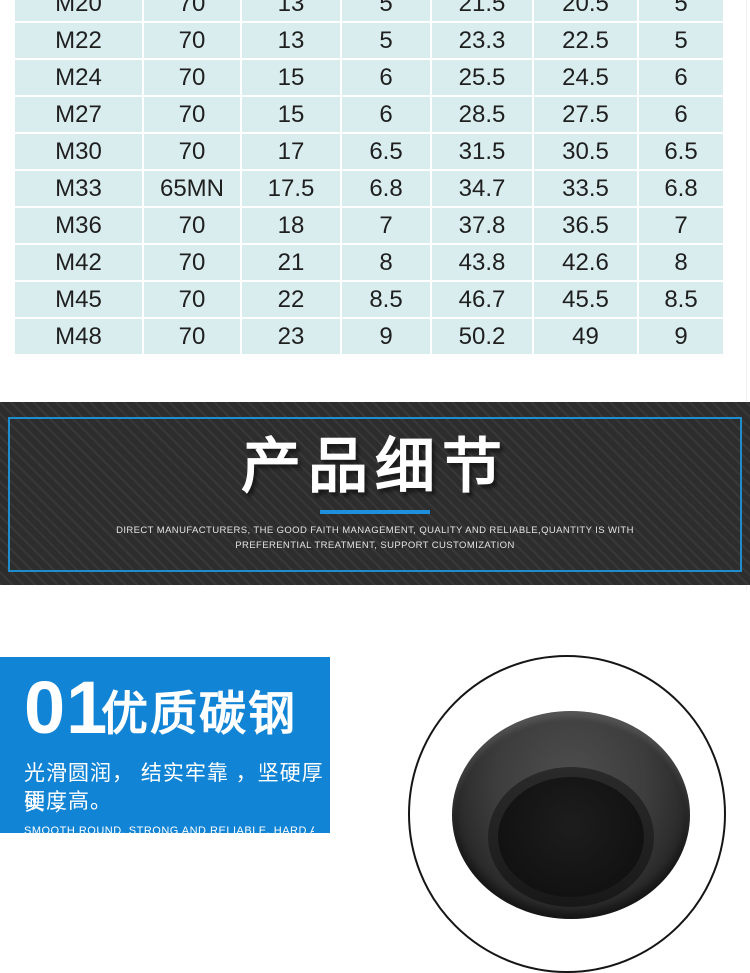 The width and height of the screenshot is (750, 973). What do you see at coordinates (78, 336) in the screenshot?
I see `spec-cell: M48` at bounding box center [78, 336].